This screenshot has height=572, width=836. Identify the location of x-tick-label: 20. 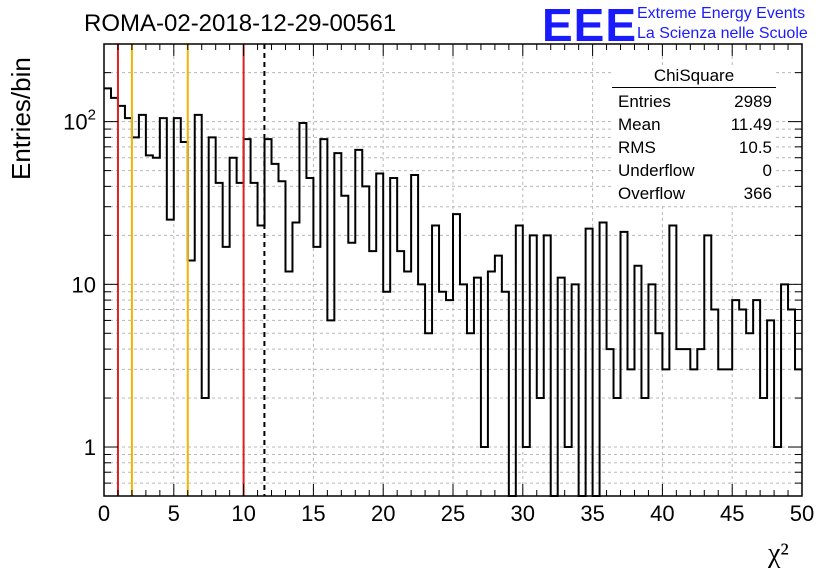
(383, 513).